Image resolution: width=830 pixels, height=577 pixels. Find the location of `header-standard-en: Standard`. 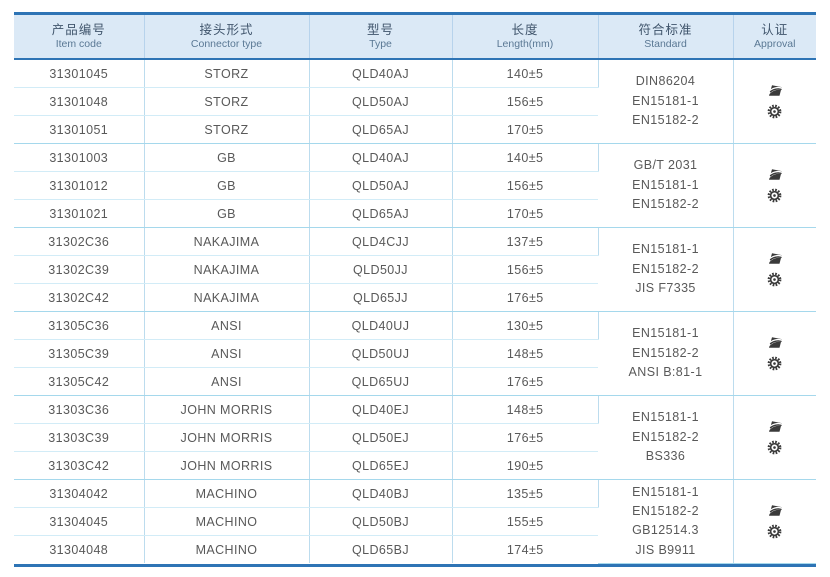

header-standard-en: Standard is located at coordinates (665, 43).